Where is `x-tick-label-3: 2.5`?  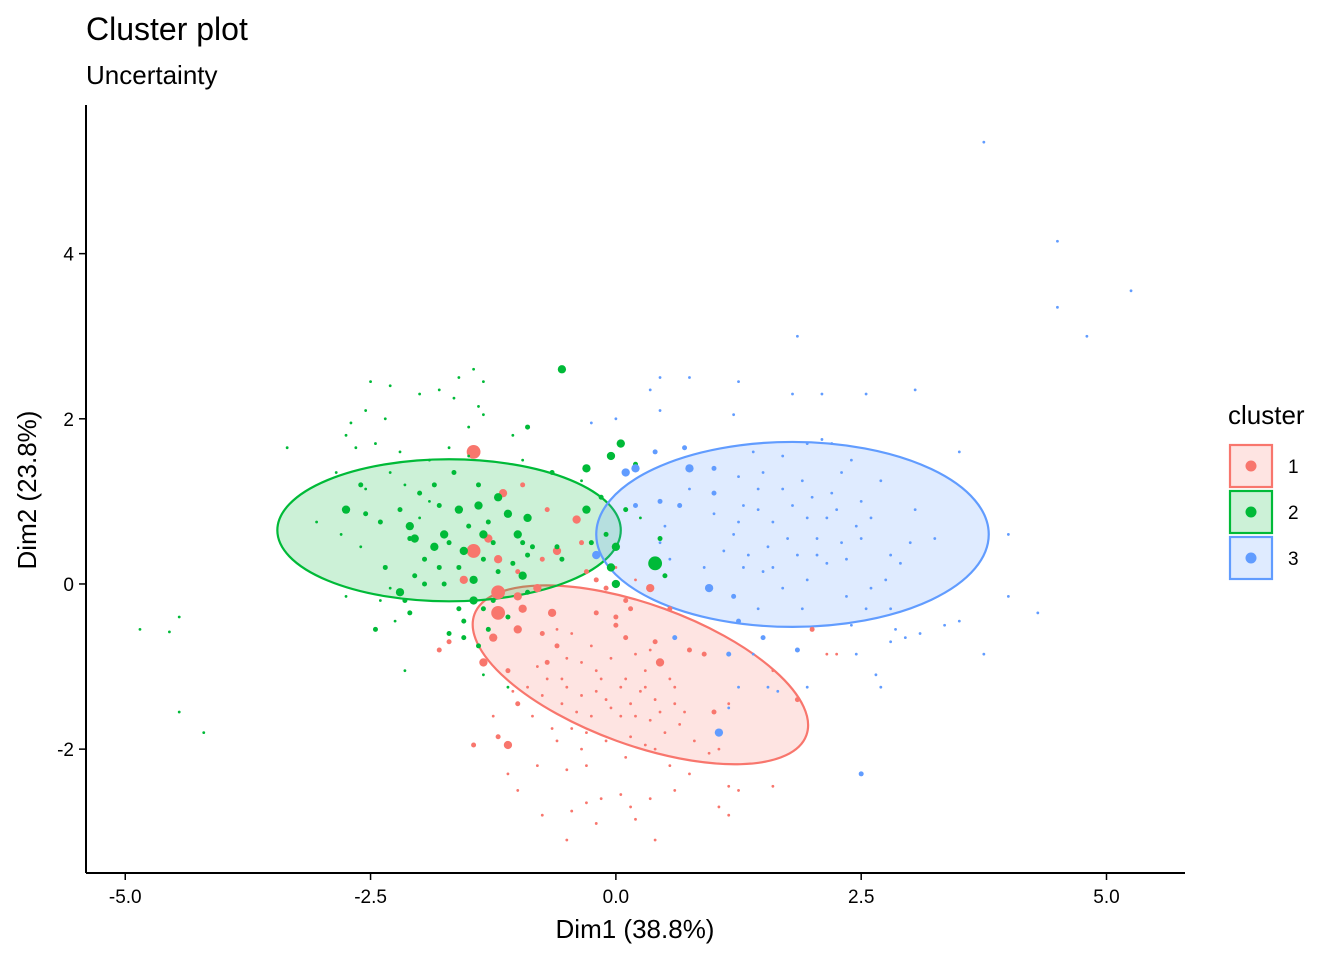 x-tick-label-3: 2.5 is located at coordinates (861, 897).